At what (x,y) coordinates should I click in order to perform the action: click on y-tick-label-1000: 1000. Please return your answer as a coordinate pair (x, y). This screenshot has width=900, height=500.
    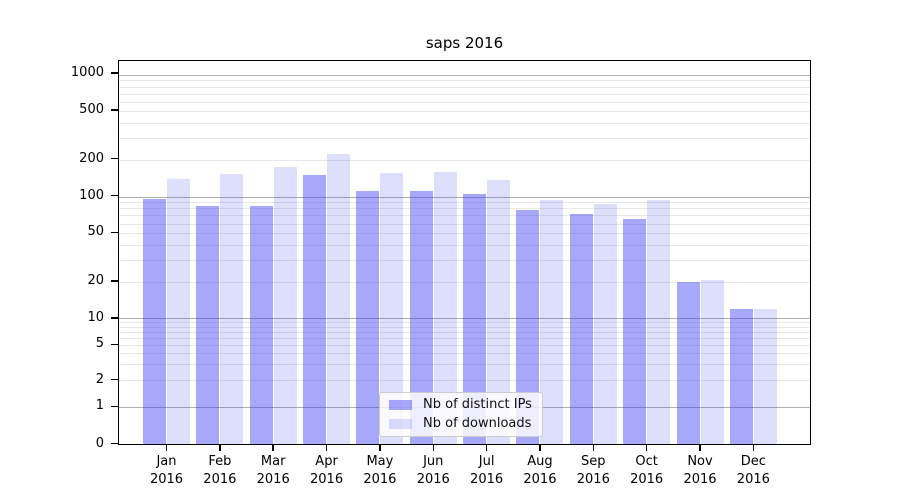
    Looking at the image, I should click on (87, 73).